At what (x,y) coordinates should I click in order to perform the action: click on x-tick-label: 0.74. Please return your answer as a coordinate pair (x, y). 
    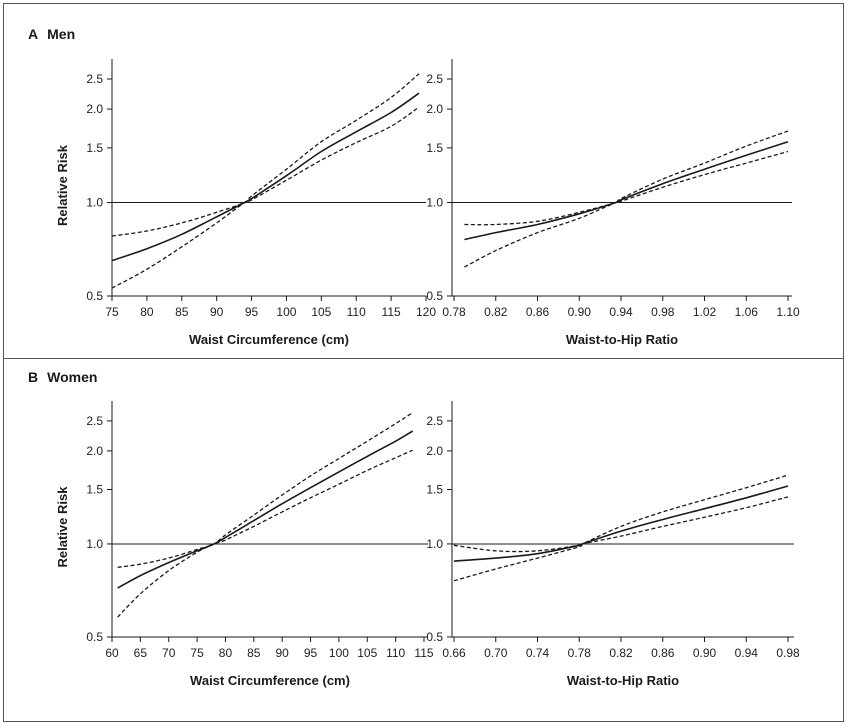
    Looking at the image, I should click on (538, 653).